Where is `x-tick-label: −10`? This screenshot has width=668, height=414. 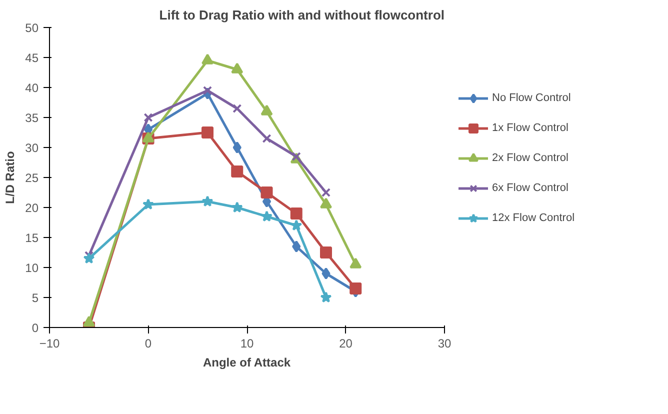
x-tick-label: −10 is located at coordinates (49, 343).